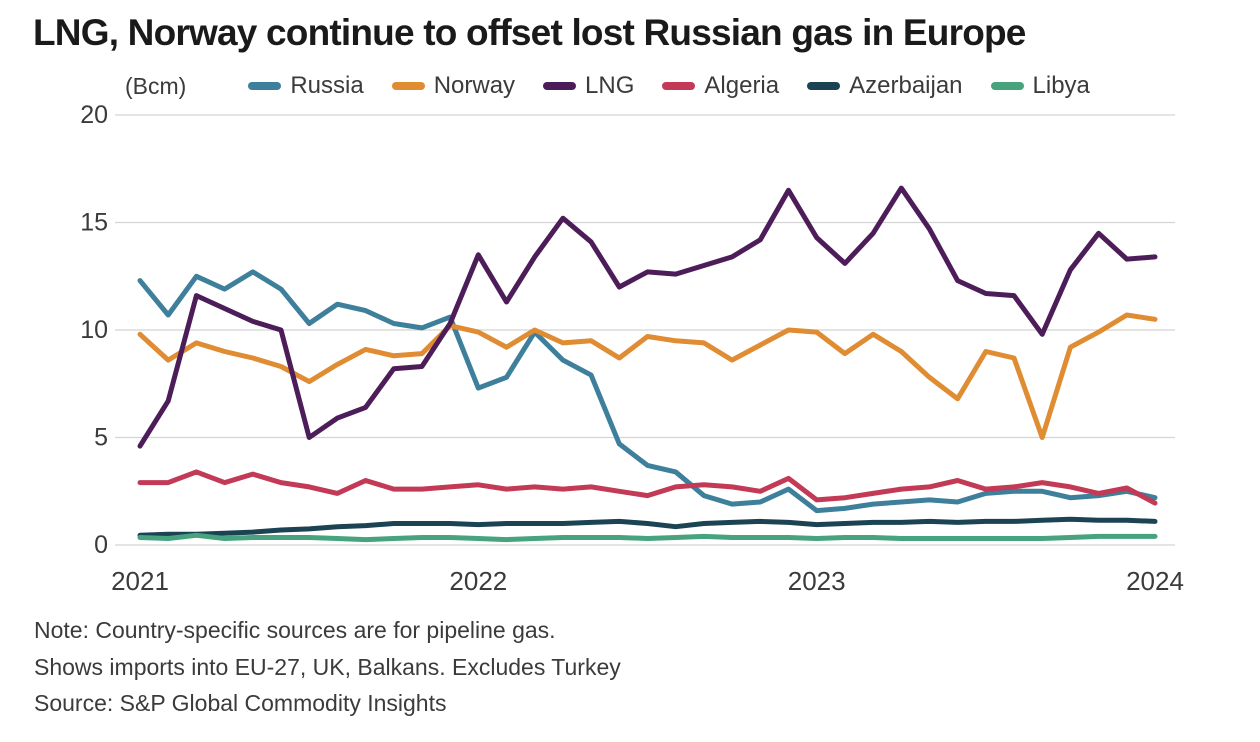 The image size is (1260, 742). Describe the element at coordinates (474, 85) in the screenshot. I see `legend-label-norway: Norway` at that location.